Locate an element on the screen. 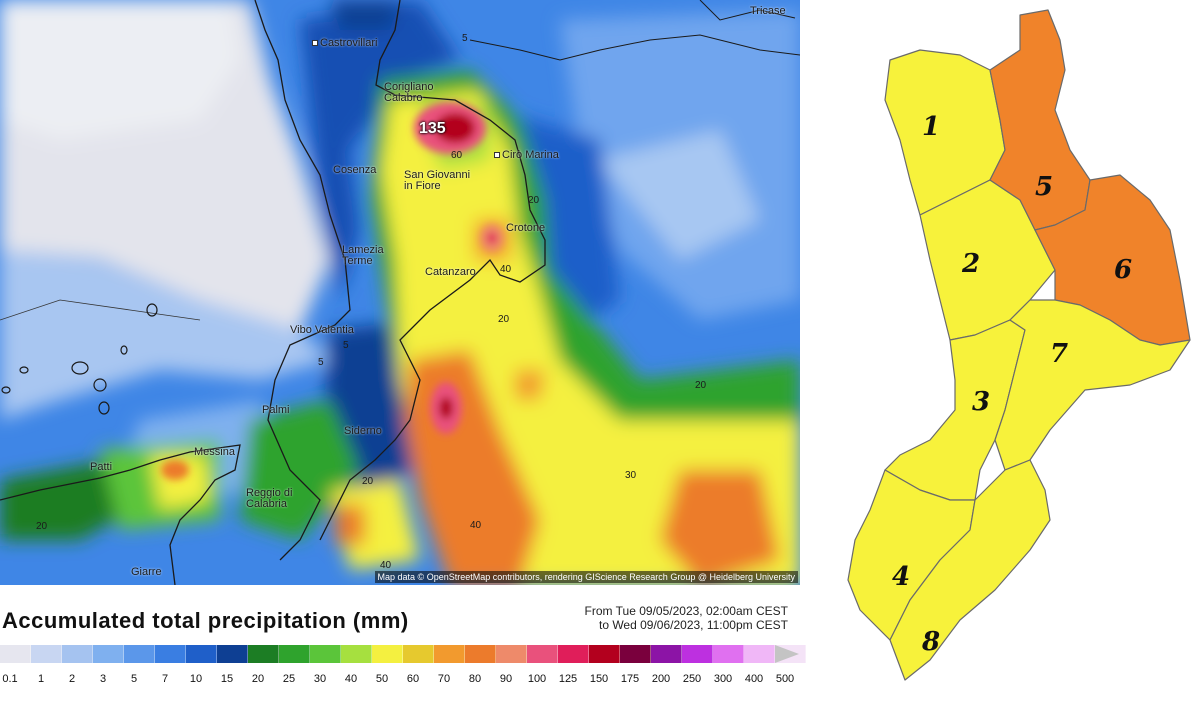 The height and width of the screenshot is (705, 1200). legend-period-end: to Wed 09/06/2023, 11:00pm CEST is located at coordinates (693, 625).